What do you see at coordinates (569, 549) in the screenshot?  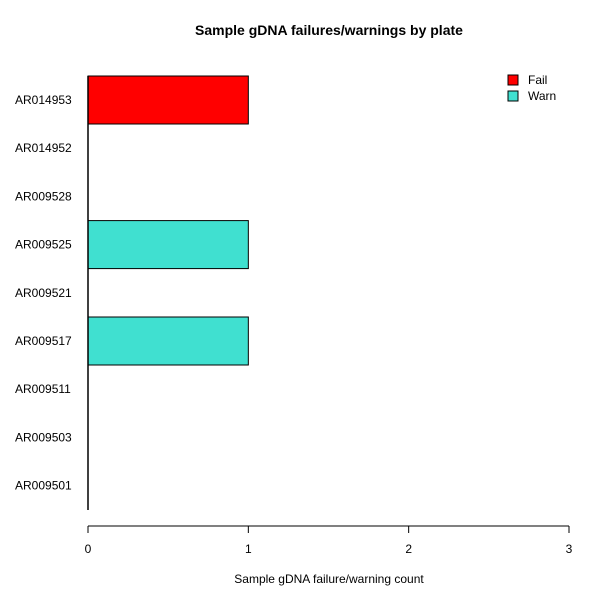 I see `x-tick-label-3: 3` at bounding box center [569, 549].